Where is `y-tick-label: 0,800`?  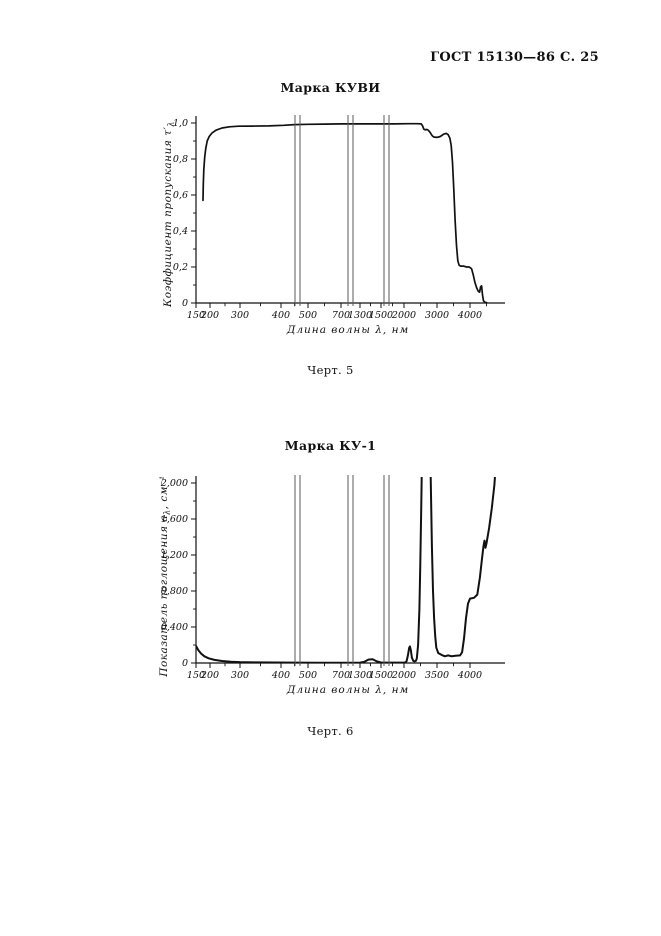 y-tick-label: 0,800 is located at coordinates (174, 591).